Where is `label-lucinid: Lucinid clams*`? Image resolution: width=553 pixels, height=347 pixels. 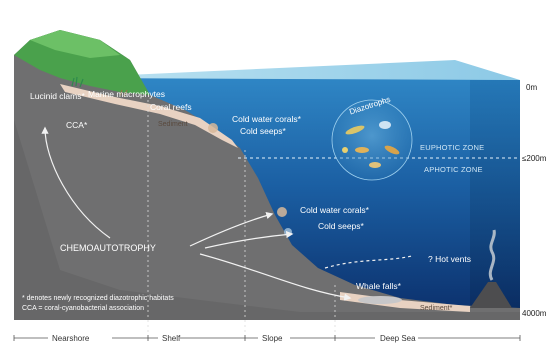
label-lucinid: Lucinid clams* is located at coordinates (57, 96).